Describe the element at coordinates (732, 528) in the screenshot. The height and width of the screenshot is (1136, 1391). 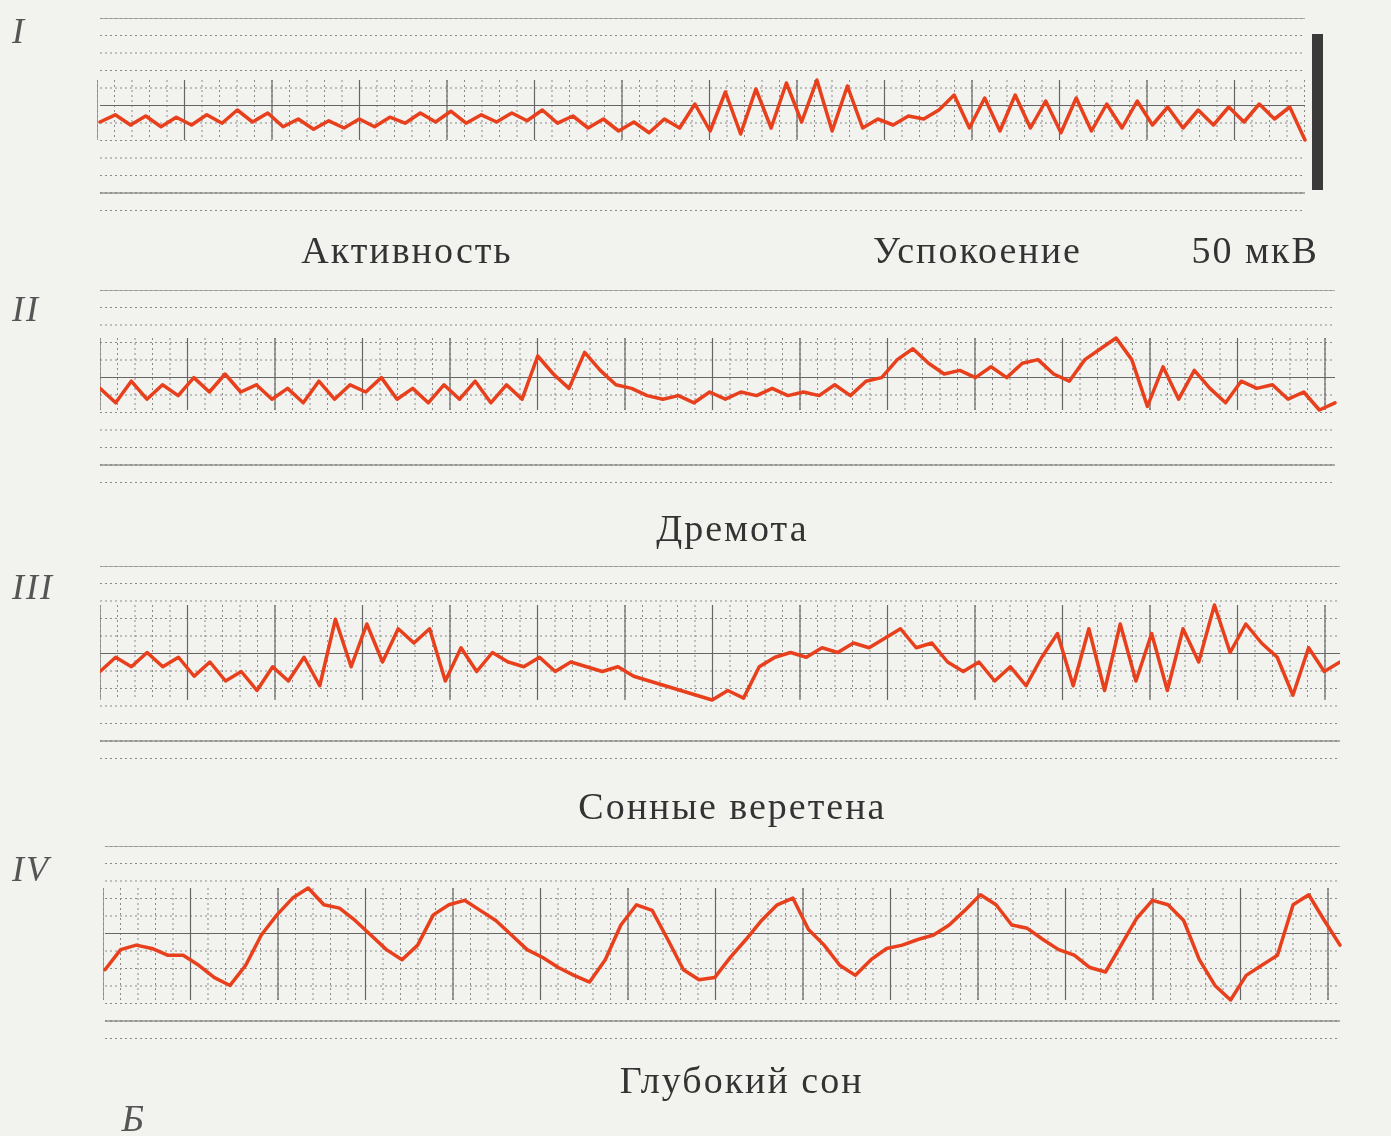
I see `text: Дремота` at that location.